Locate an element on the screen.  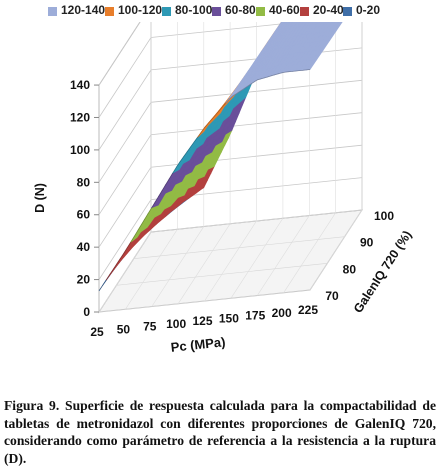
z-tick-label: 0 is located at coordinates (86, 312).